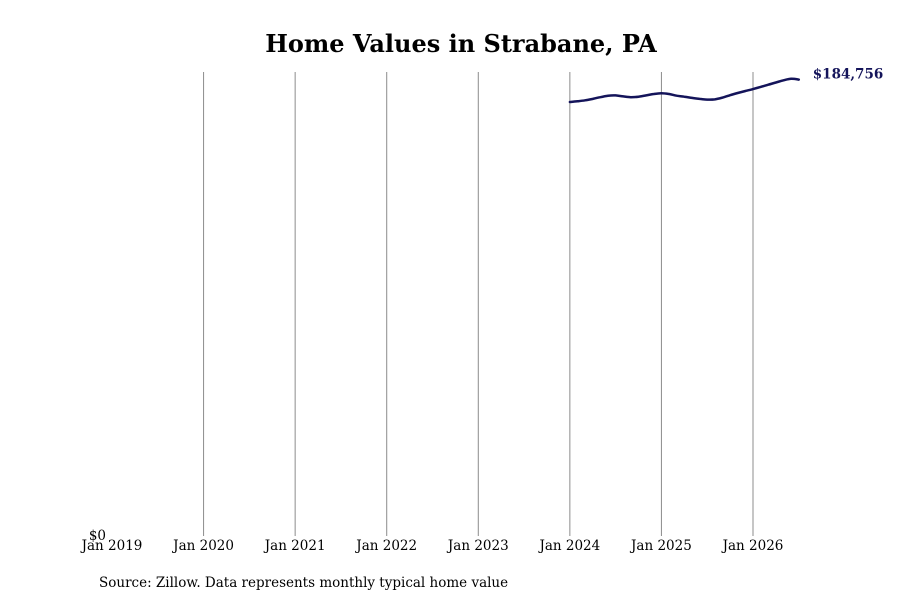  Describe the element at coordinates (848, 75) in the screenshot. I see `series-end-label: $184,756` at that location.